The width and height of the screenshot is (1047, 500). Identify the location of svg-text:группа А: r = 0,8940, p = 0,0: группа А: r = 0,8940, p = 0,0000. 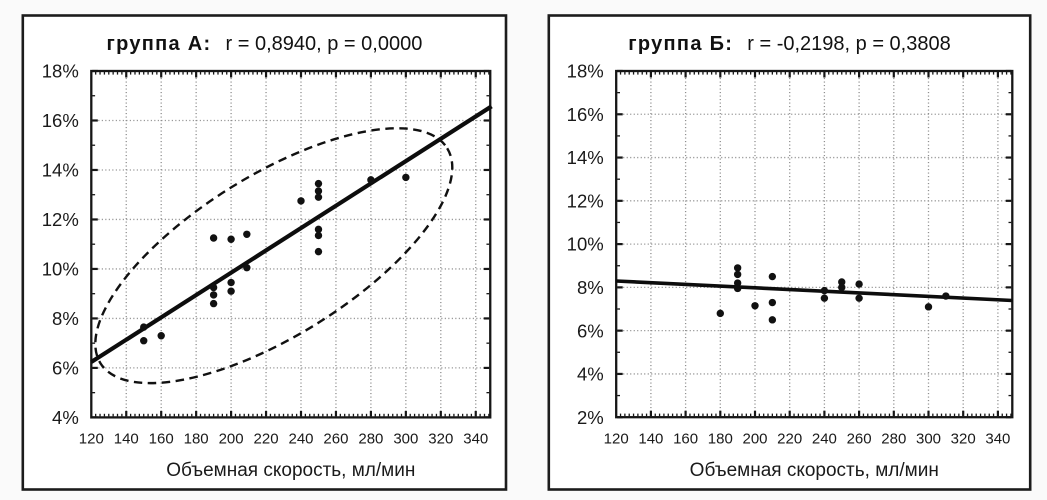
(264, 44).